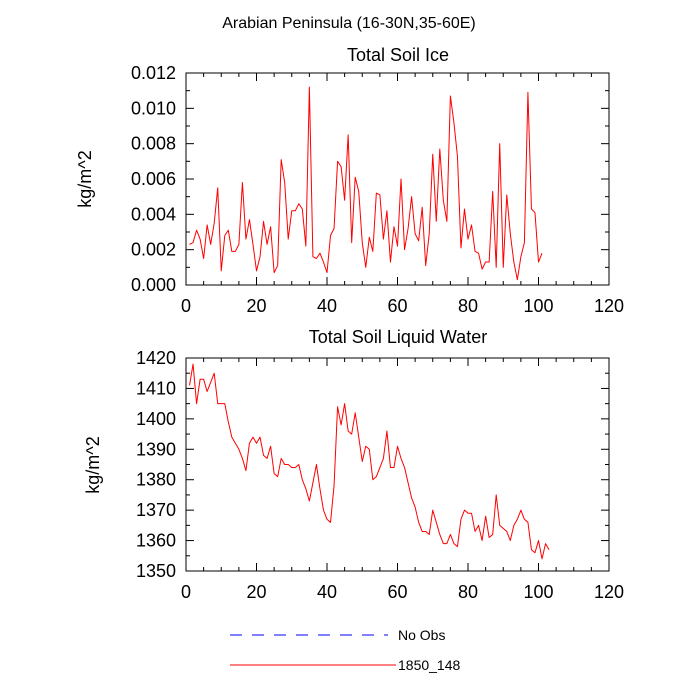 This screenshot has width=700, height=700. Describe the element at coordinates (153, 73) in the screenshot. I see `soil-ice-y-tick-label: 0.012` at that location.